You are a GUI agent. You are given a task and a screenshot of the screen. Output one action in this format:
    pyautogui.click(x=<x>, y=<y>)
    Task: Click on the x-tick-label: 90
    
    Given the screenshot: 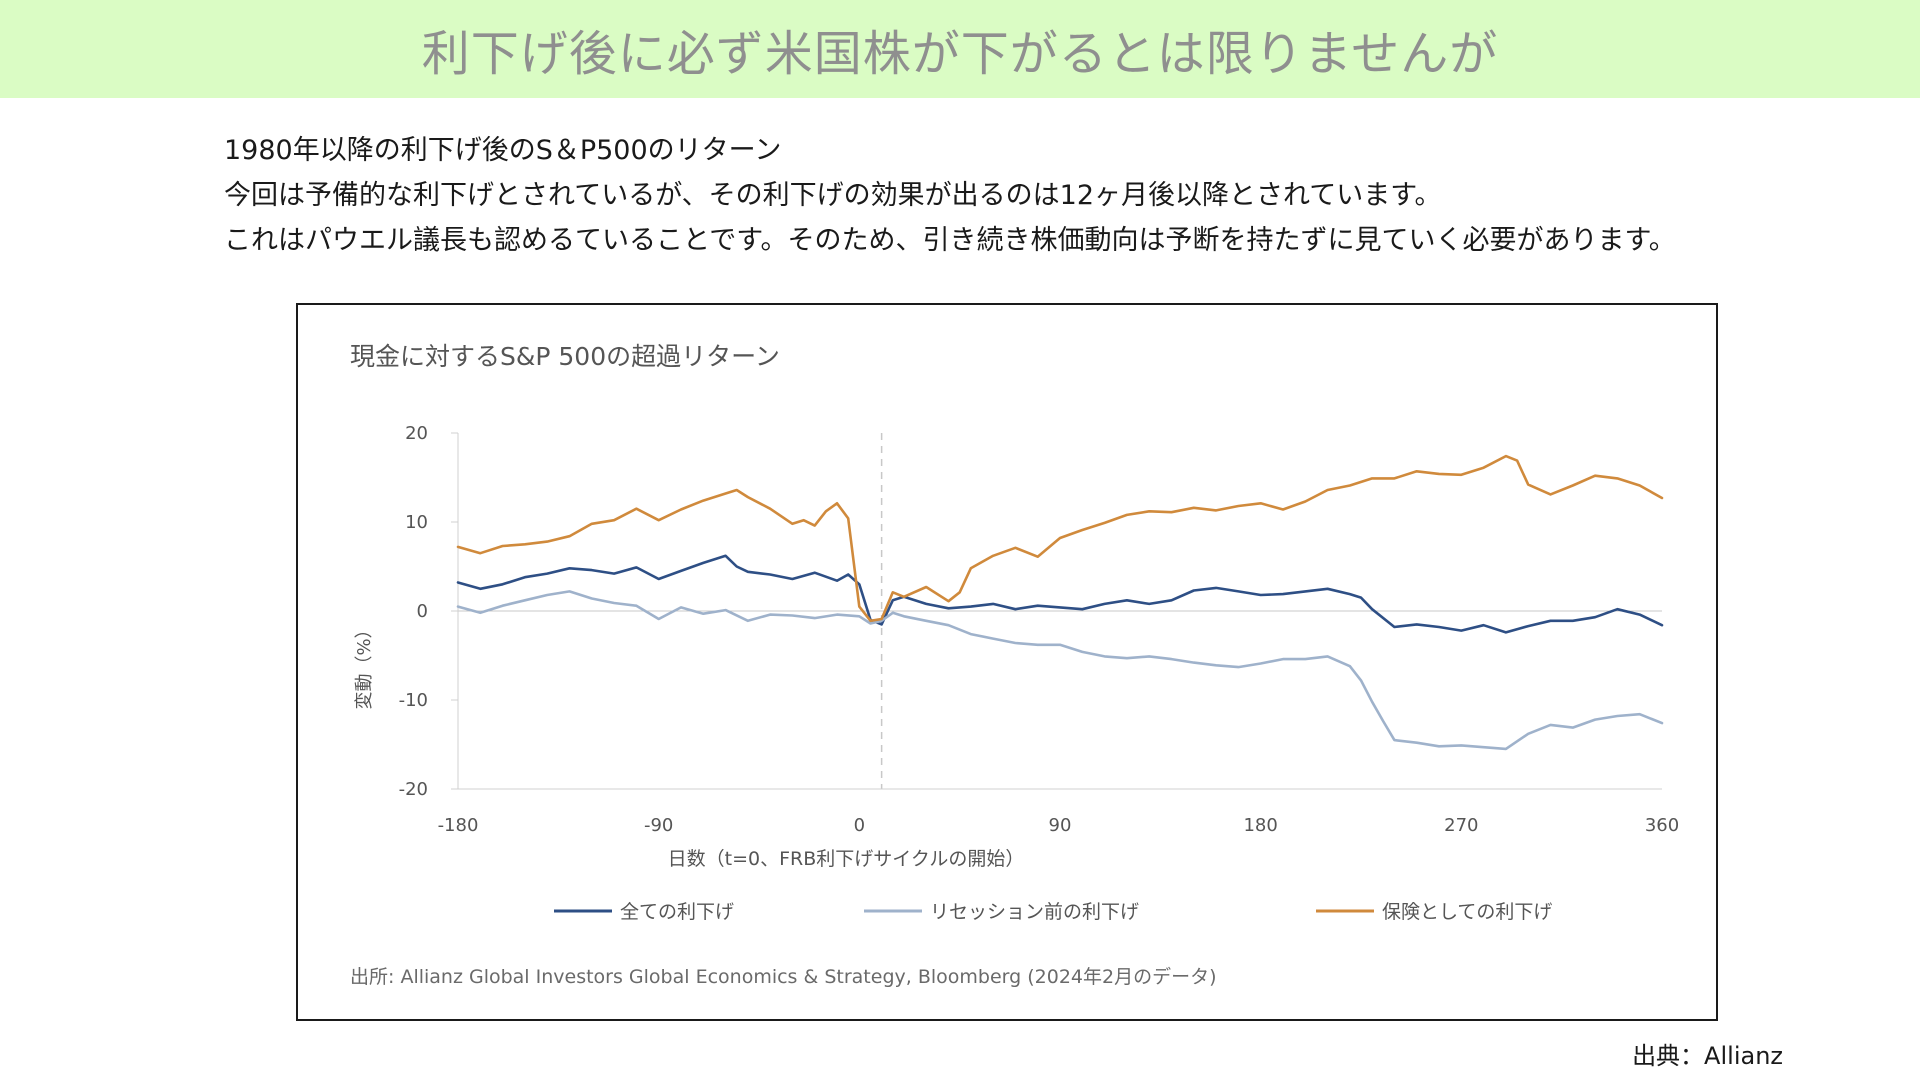 What is the action you would take?
    pyautogui.click(x=1060, y=825)
    